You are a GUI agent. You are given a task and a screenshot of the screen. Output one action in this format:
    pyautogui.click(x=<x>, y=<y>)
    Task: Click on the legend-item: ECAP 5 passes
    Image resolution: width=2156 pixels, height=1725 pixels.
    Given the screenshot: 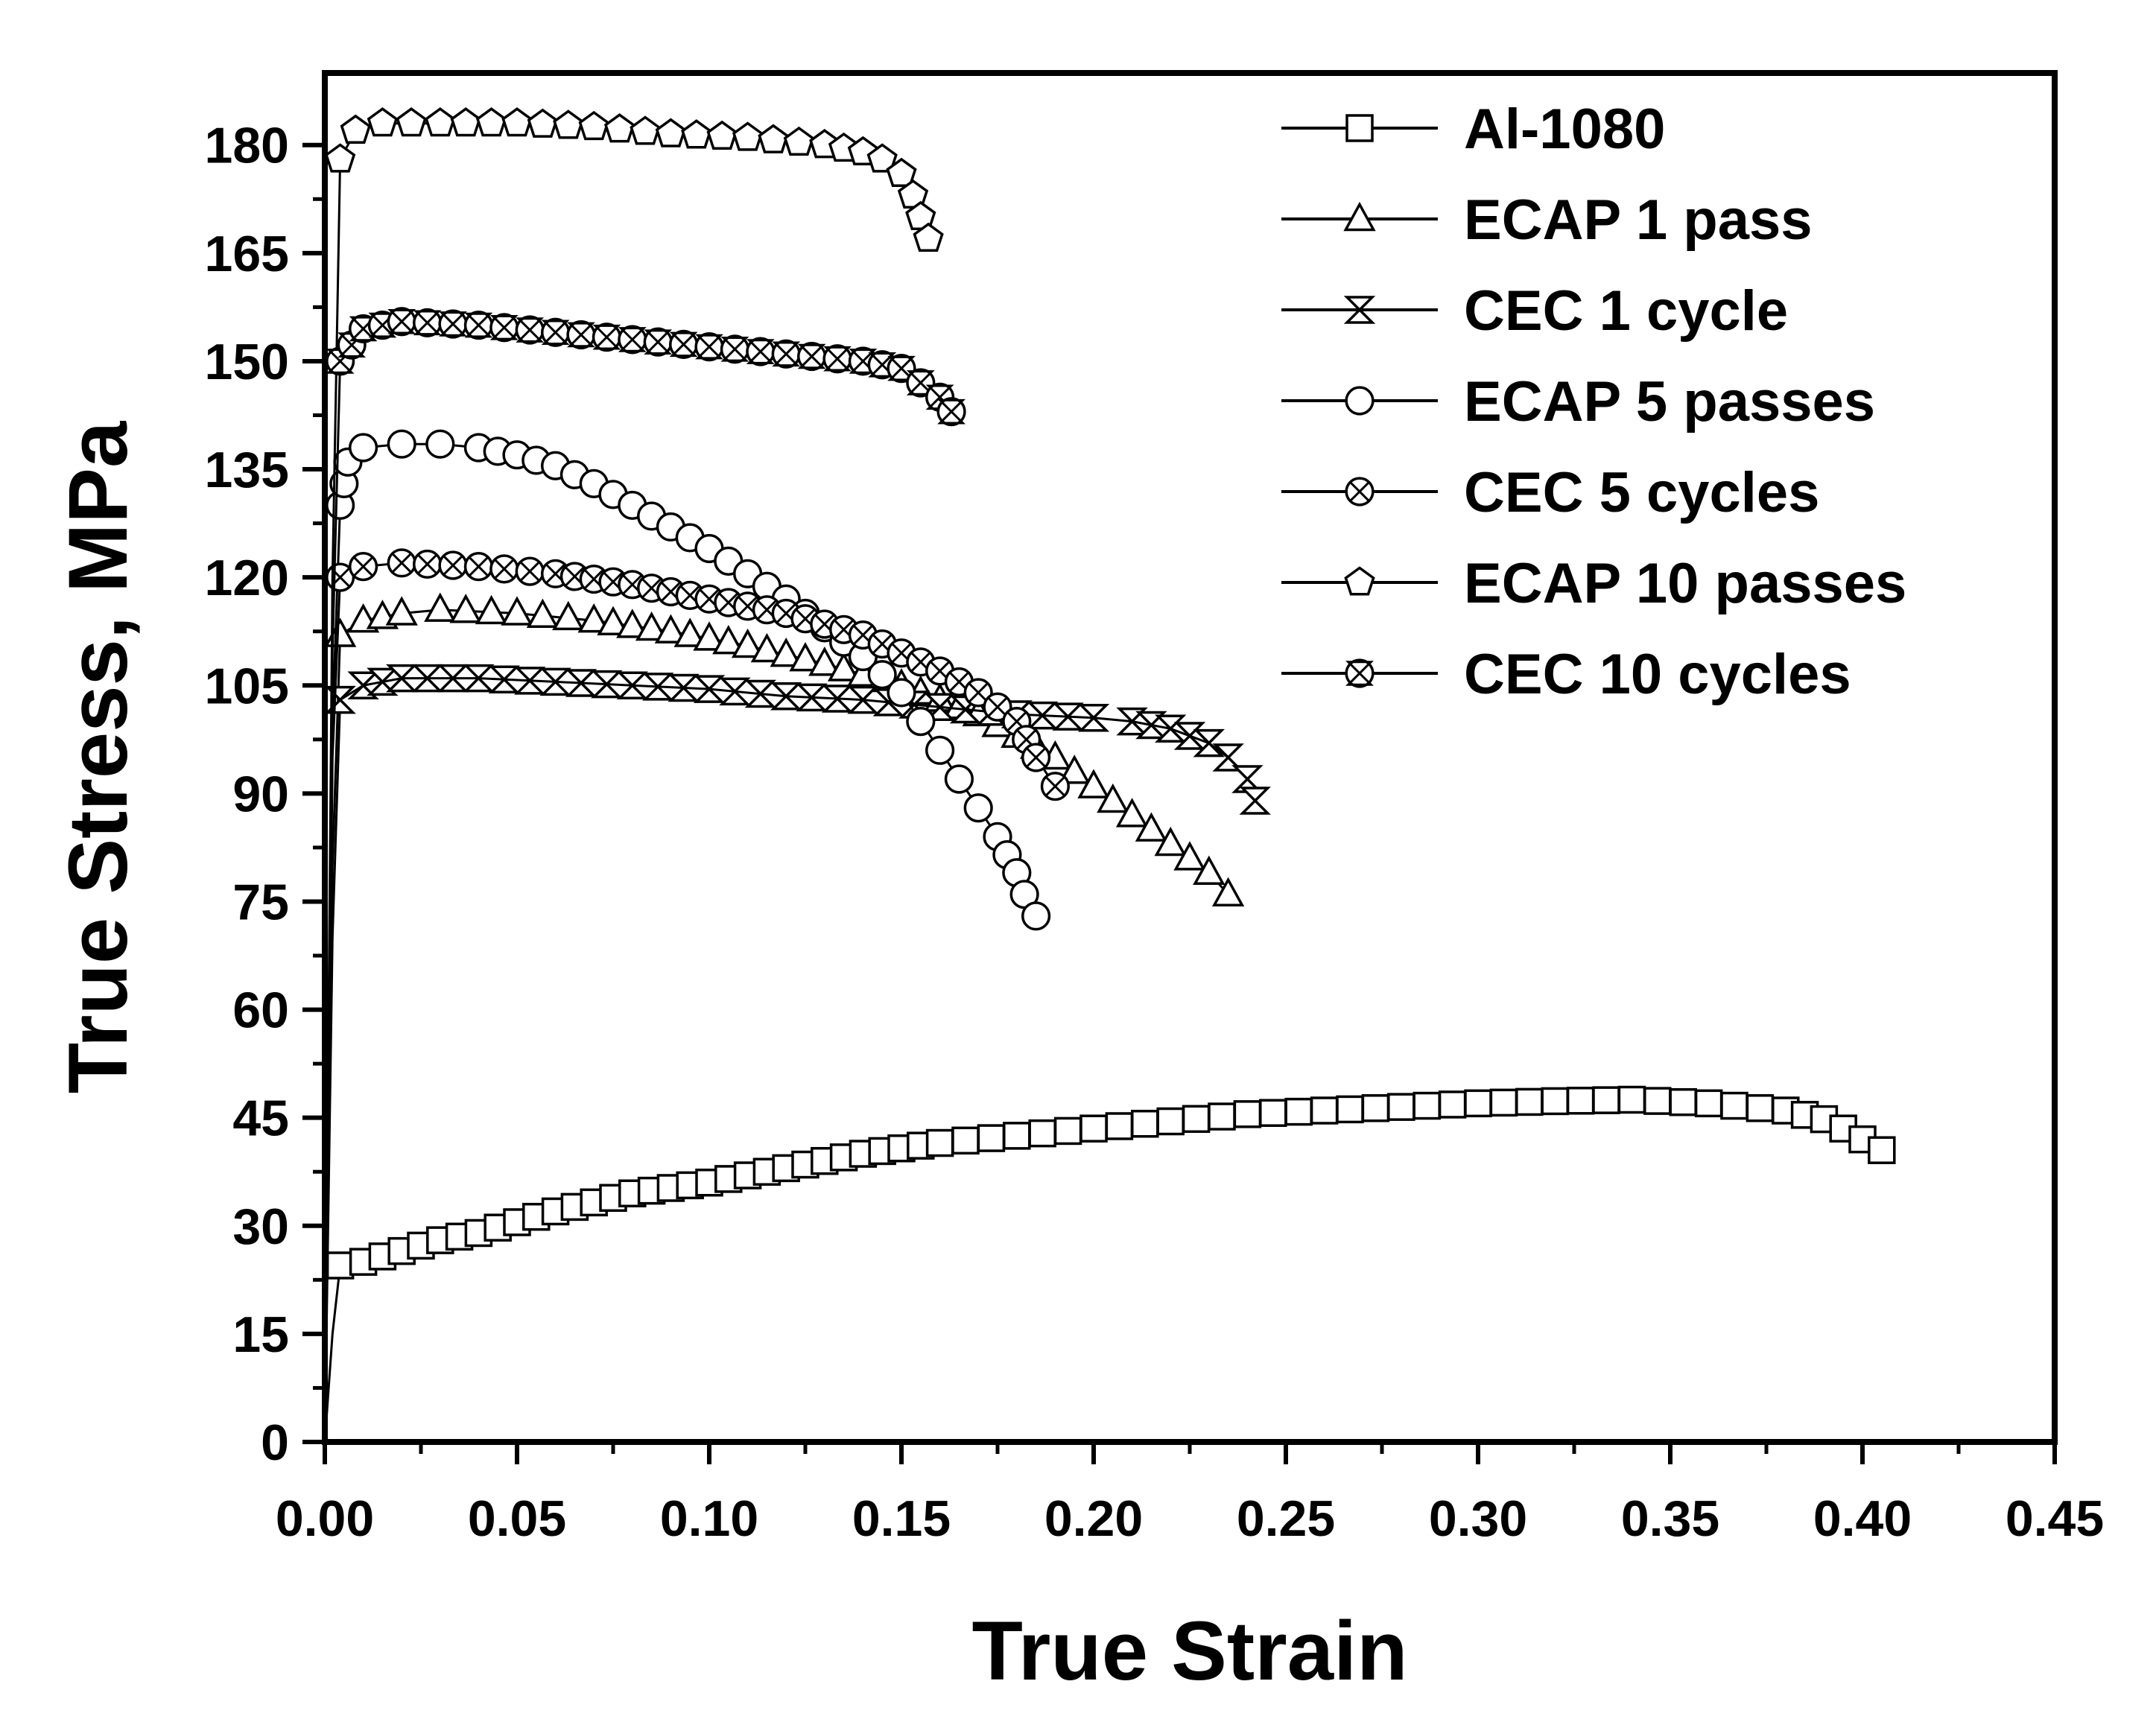 What is the action you would take?
    pyautogui.click(x=1578, y=401)
    